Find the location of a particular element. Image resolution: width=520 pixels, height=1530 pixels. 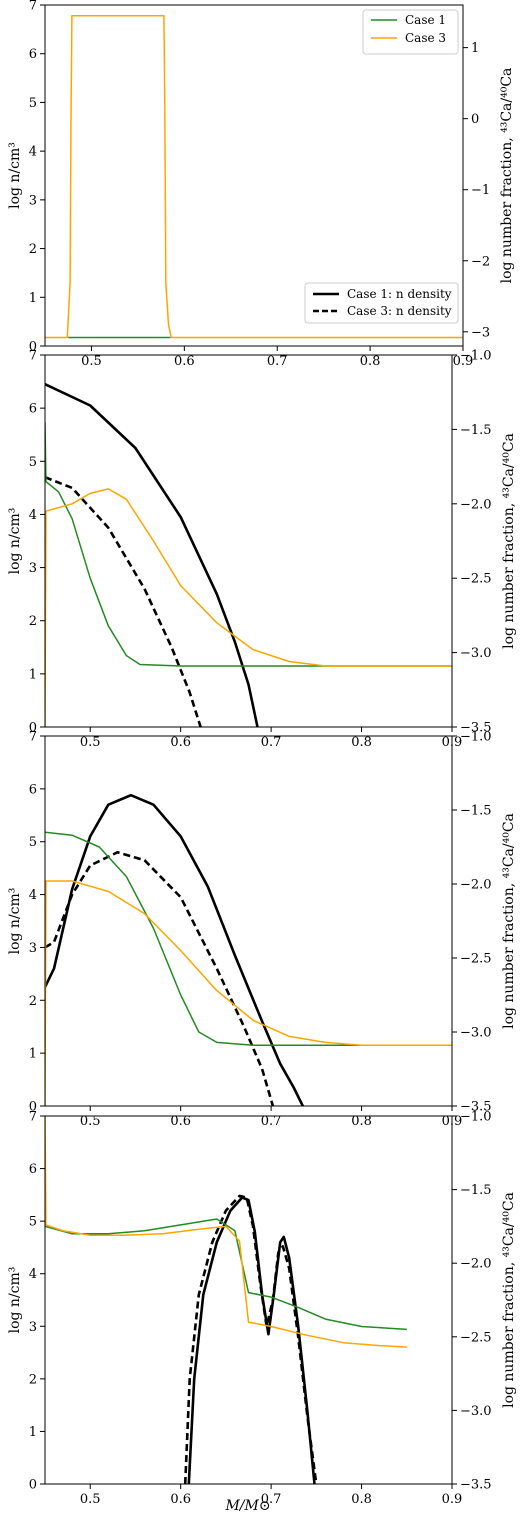

legend-fraction: Case 1 Case 3 is located at coordinates (410, 32).